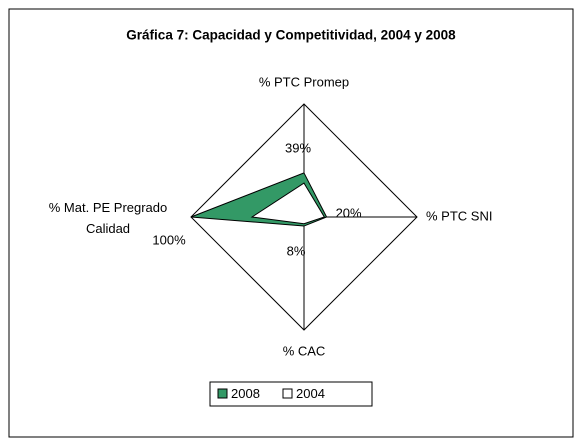 The width and height of the screenshot is (582, 445). Describe the element at coordinates (304, 350) in the screenshot. I see `axis-label: % CAC` at that location.